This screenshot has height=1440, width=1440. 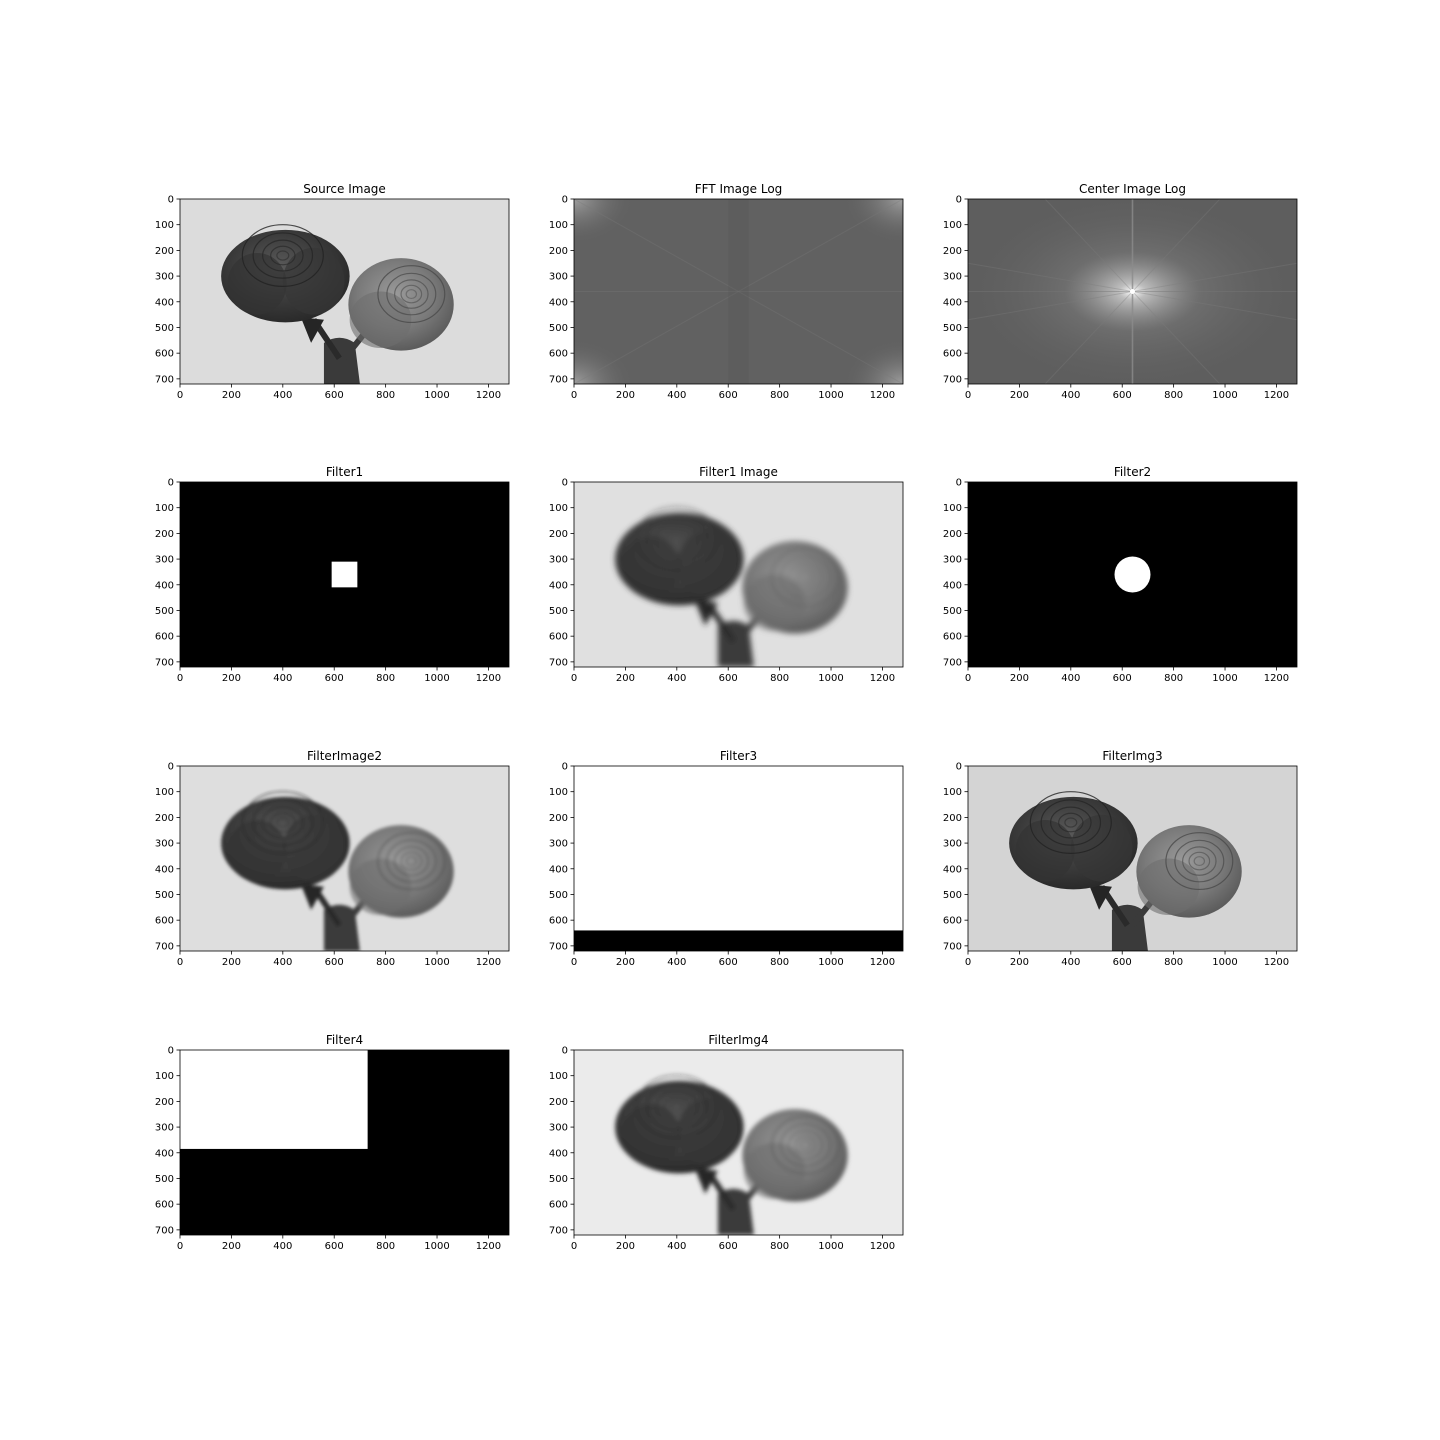 I want to click on y-tick-label: 500, so click(x=558, y=328).